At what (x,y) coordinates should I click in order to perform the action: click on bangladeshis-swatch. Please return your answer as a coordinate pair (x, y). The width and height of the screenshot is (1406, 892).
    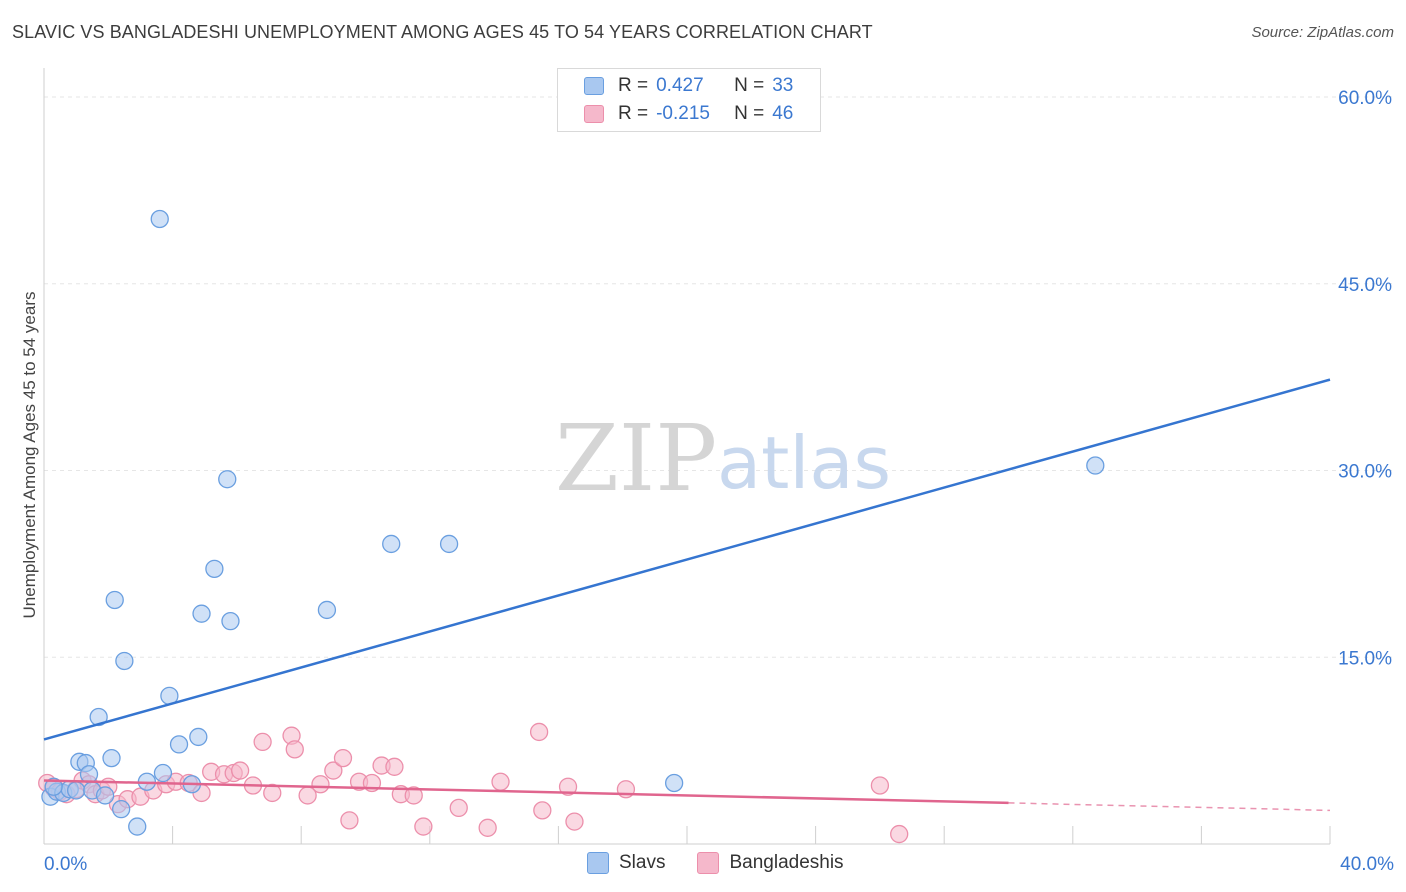
    Looking at the image, I should click on (594, 114).